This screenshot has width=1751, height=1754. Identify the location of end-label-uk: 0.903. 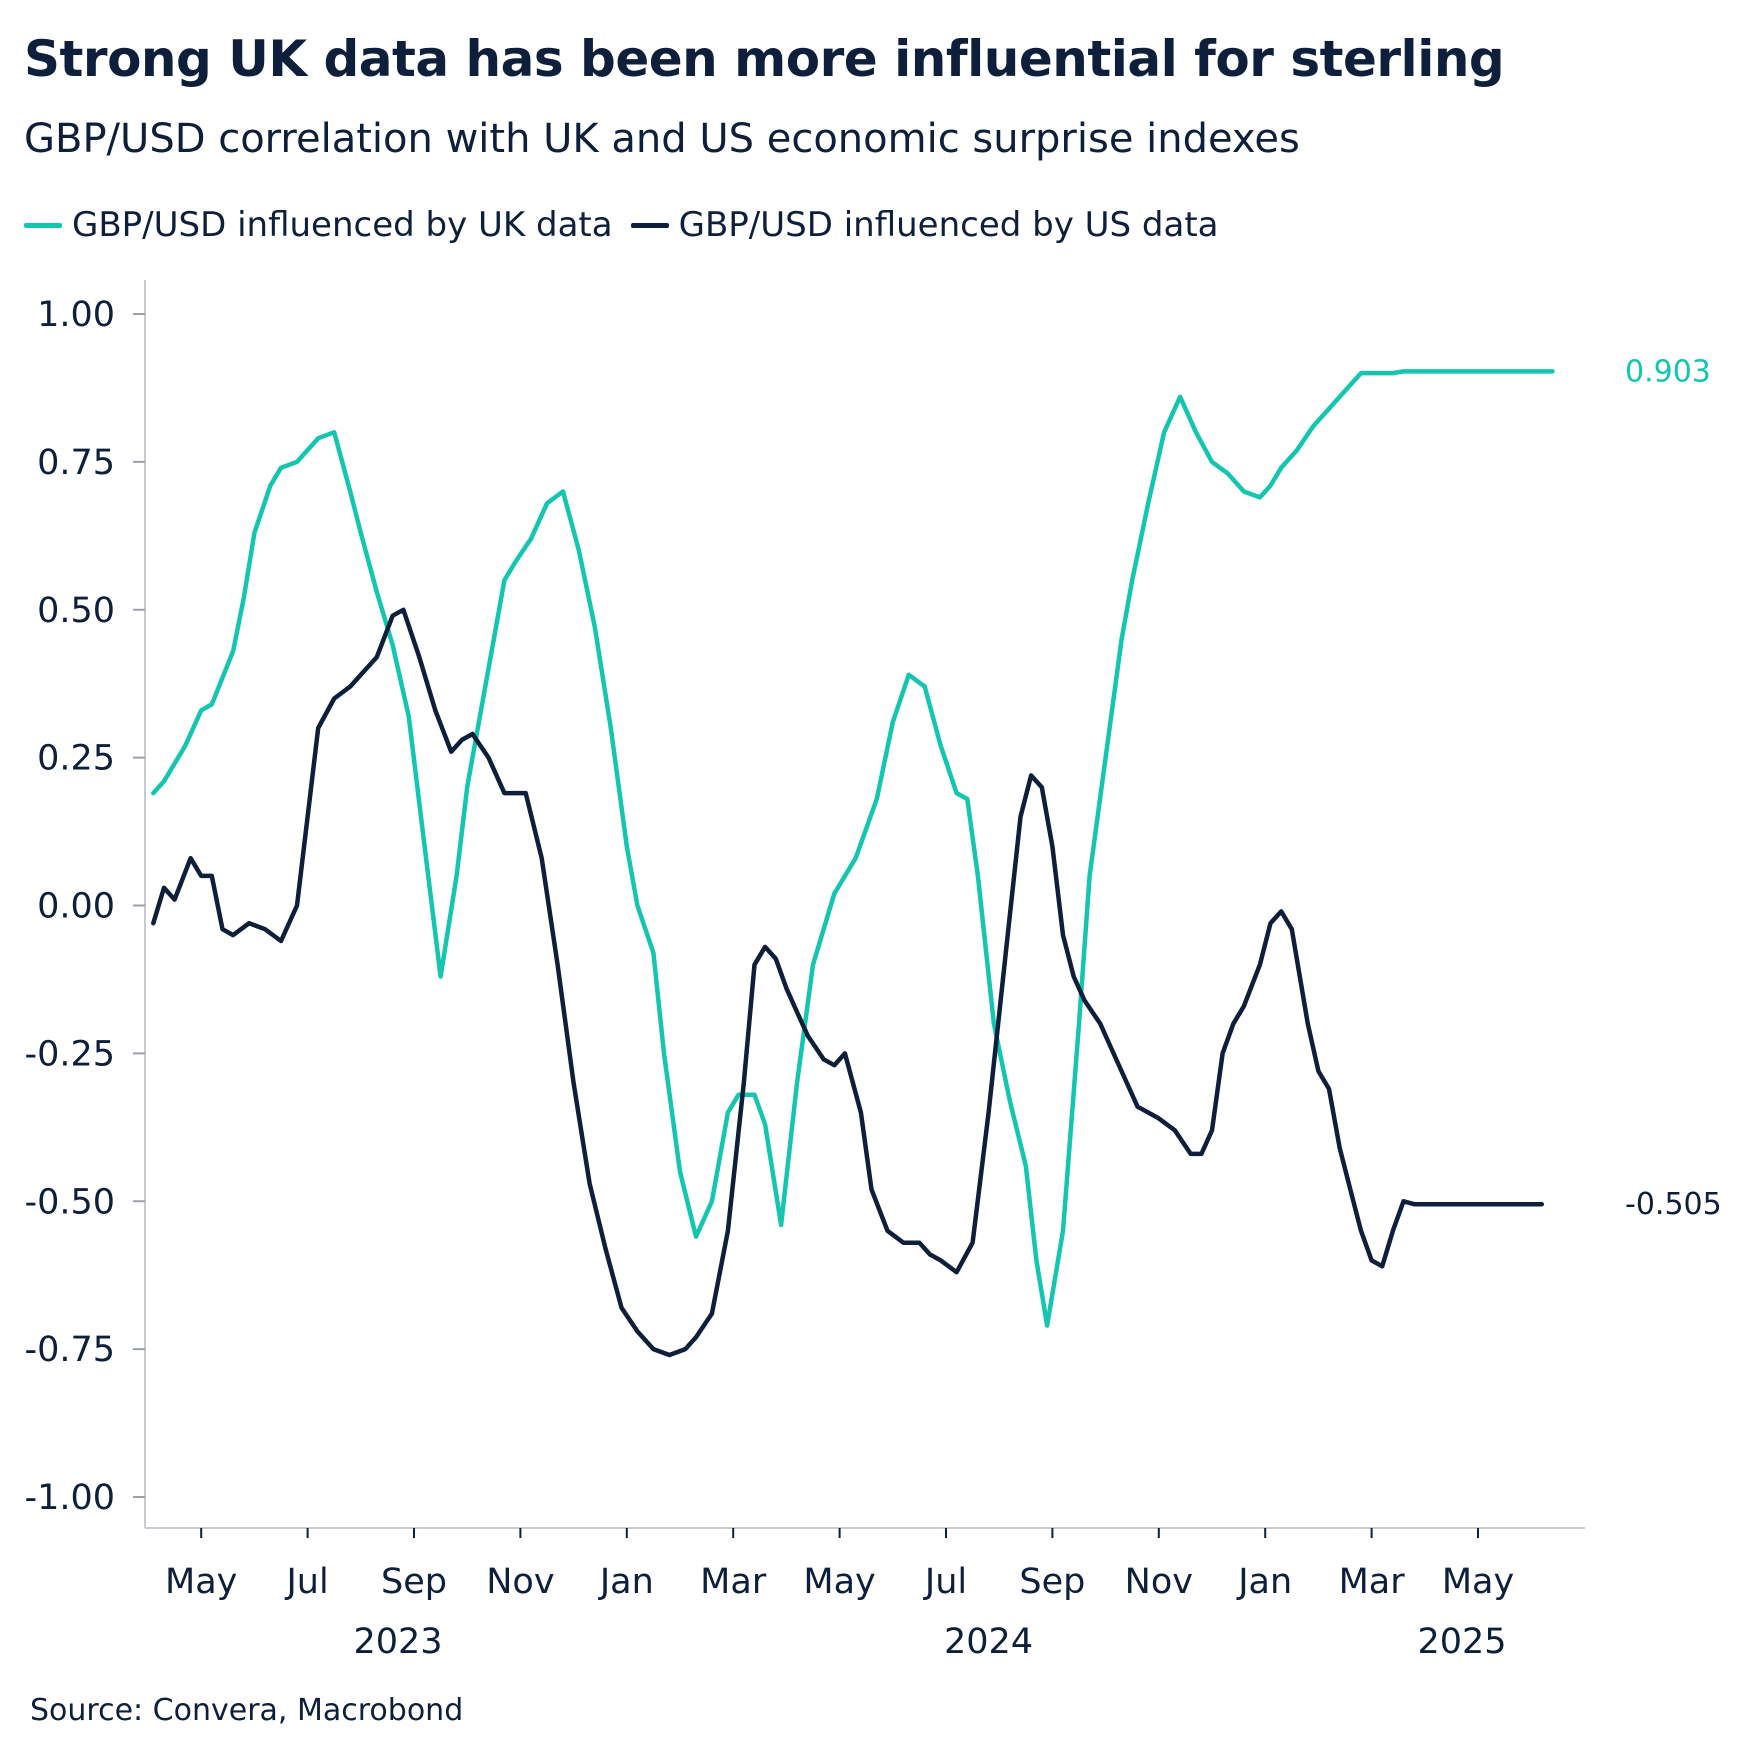
(1668, 371).